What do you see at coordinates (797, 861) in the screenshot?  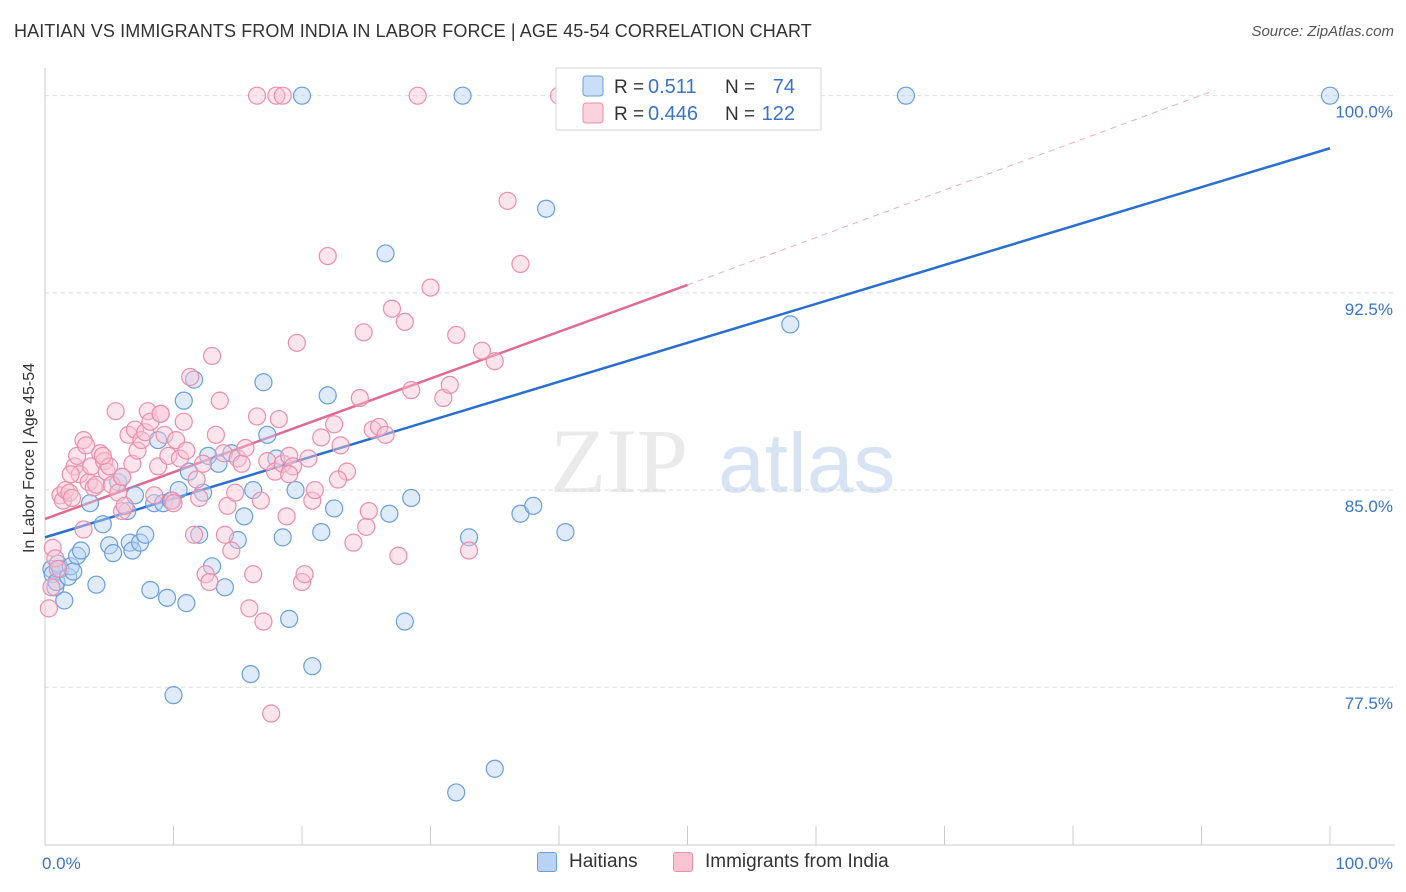 I see `legend-label-india: Immigrants from India` at bounding box center [797, 861].